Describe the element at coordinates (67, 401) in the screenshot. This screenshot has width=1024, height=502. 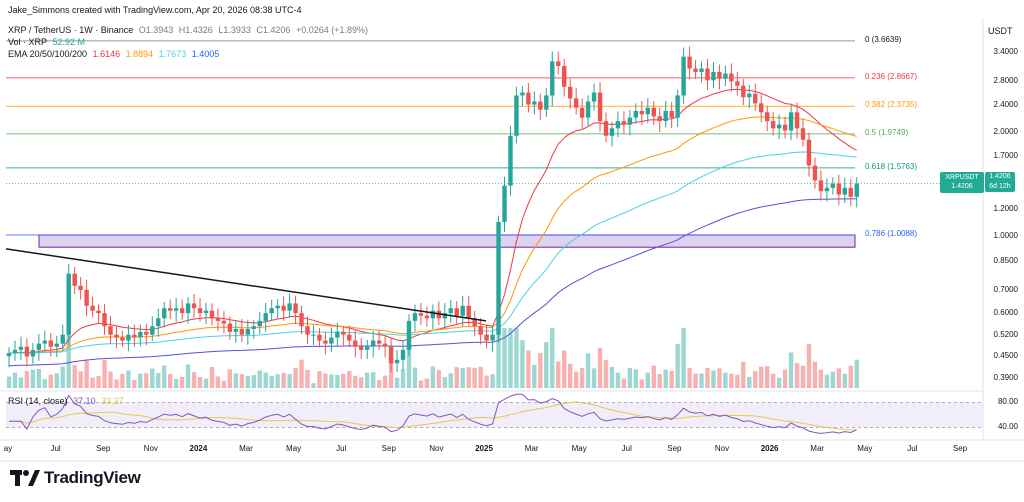
I see `rsi-legend: RSI (14, close) 37.10 33.37` at that location.